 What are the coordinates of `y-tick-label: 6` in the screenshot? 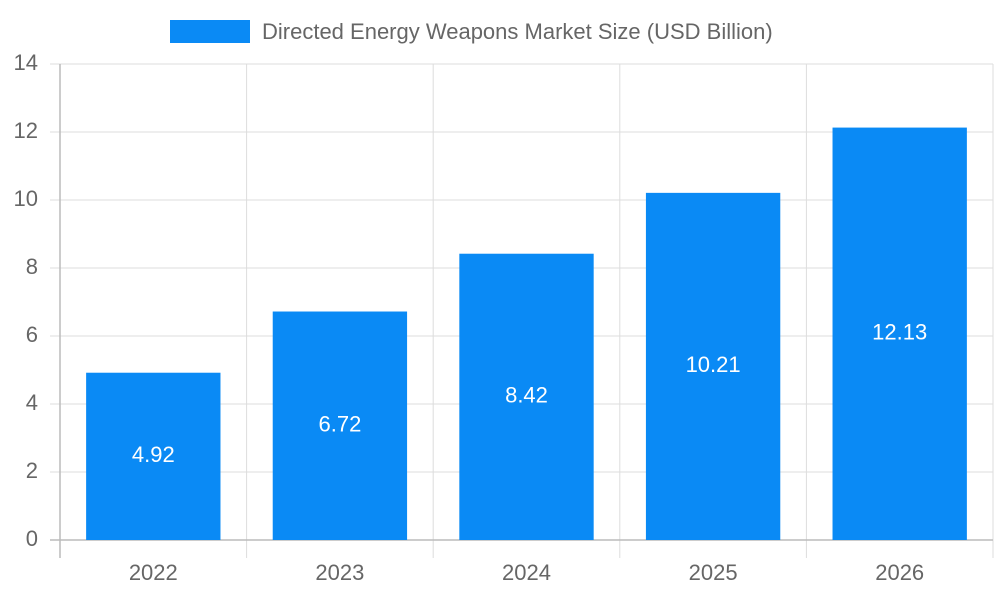 It's located at (32, 334).